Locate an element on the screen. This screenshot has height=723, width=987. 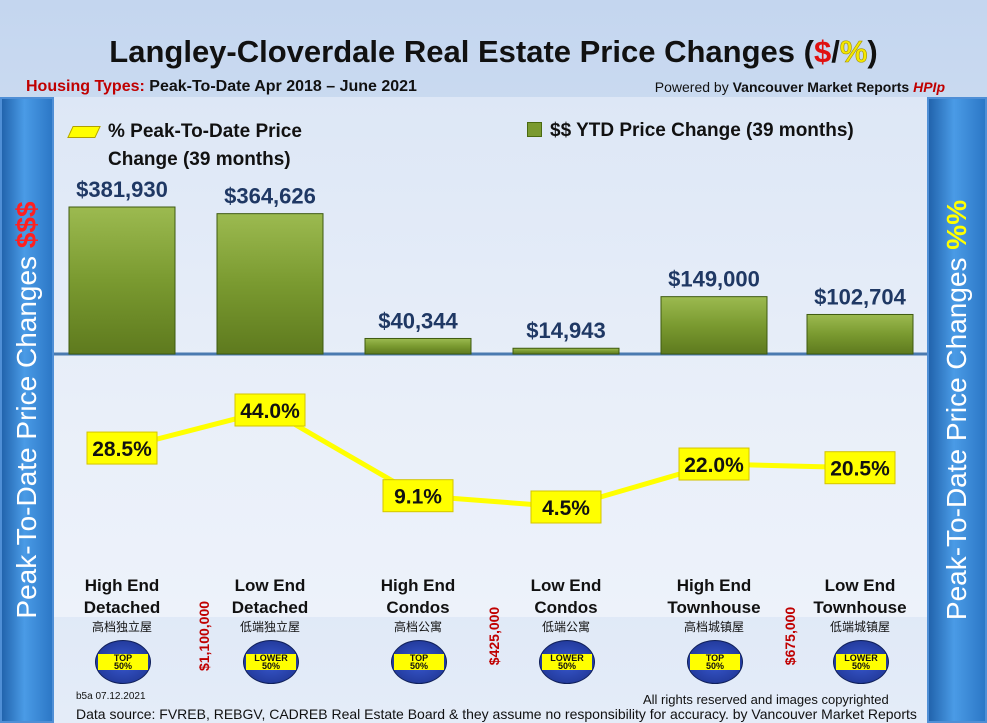
bar-value-label-5: $102,704 is located at coordinates (860, 296).